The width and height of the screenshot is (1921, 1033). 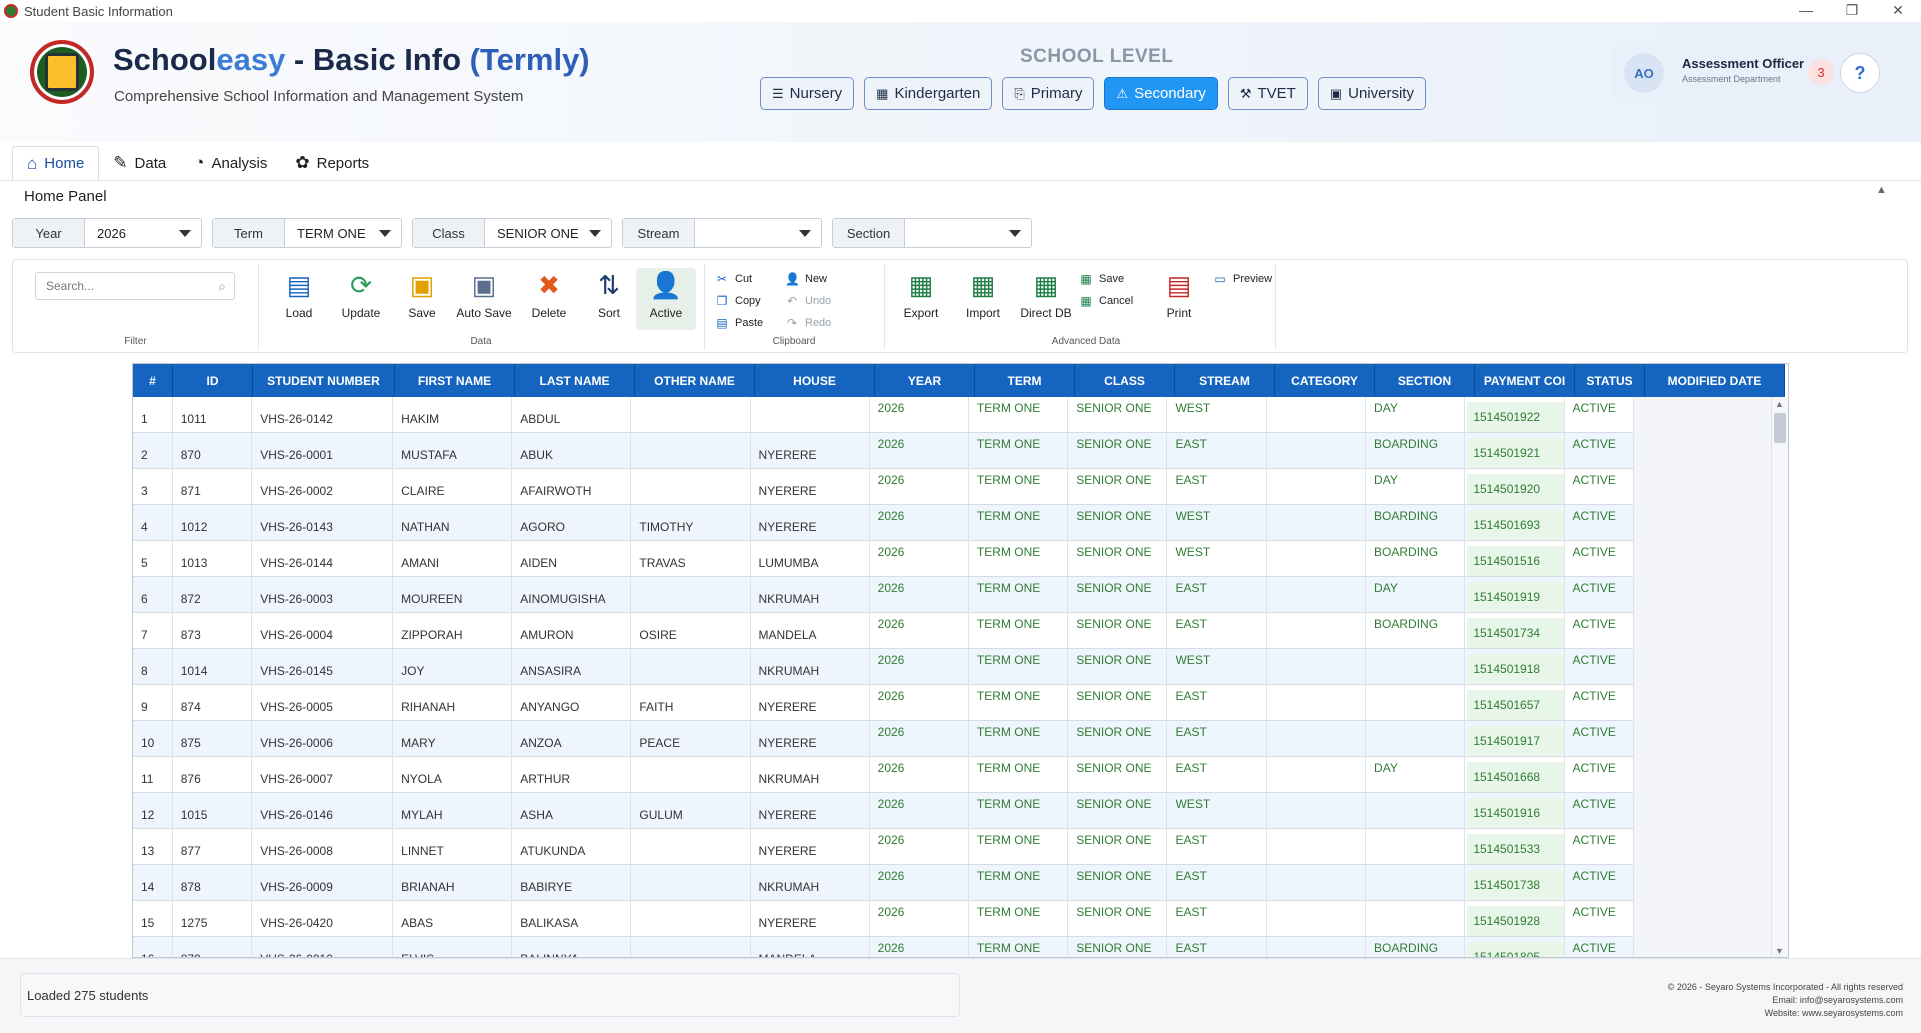 I want to click on cell-col-first-name: MARY, so click(x=453, y=739).